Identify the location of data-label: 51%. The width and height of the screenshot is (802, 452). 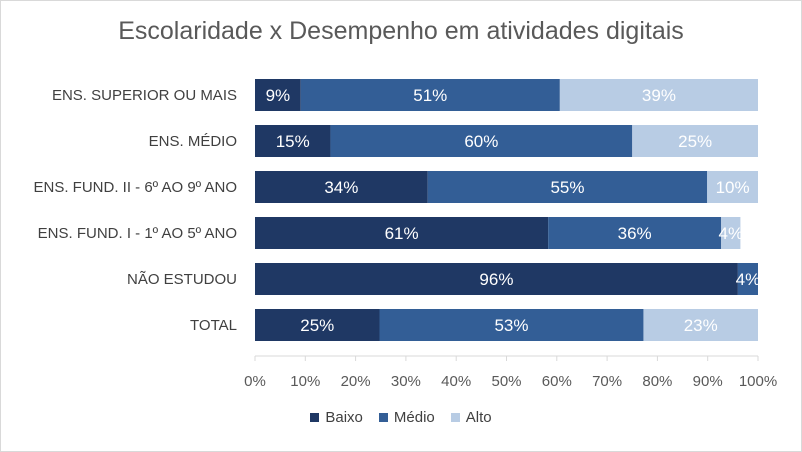
(430, 95).